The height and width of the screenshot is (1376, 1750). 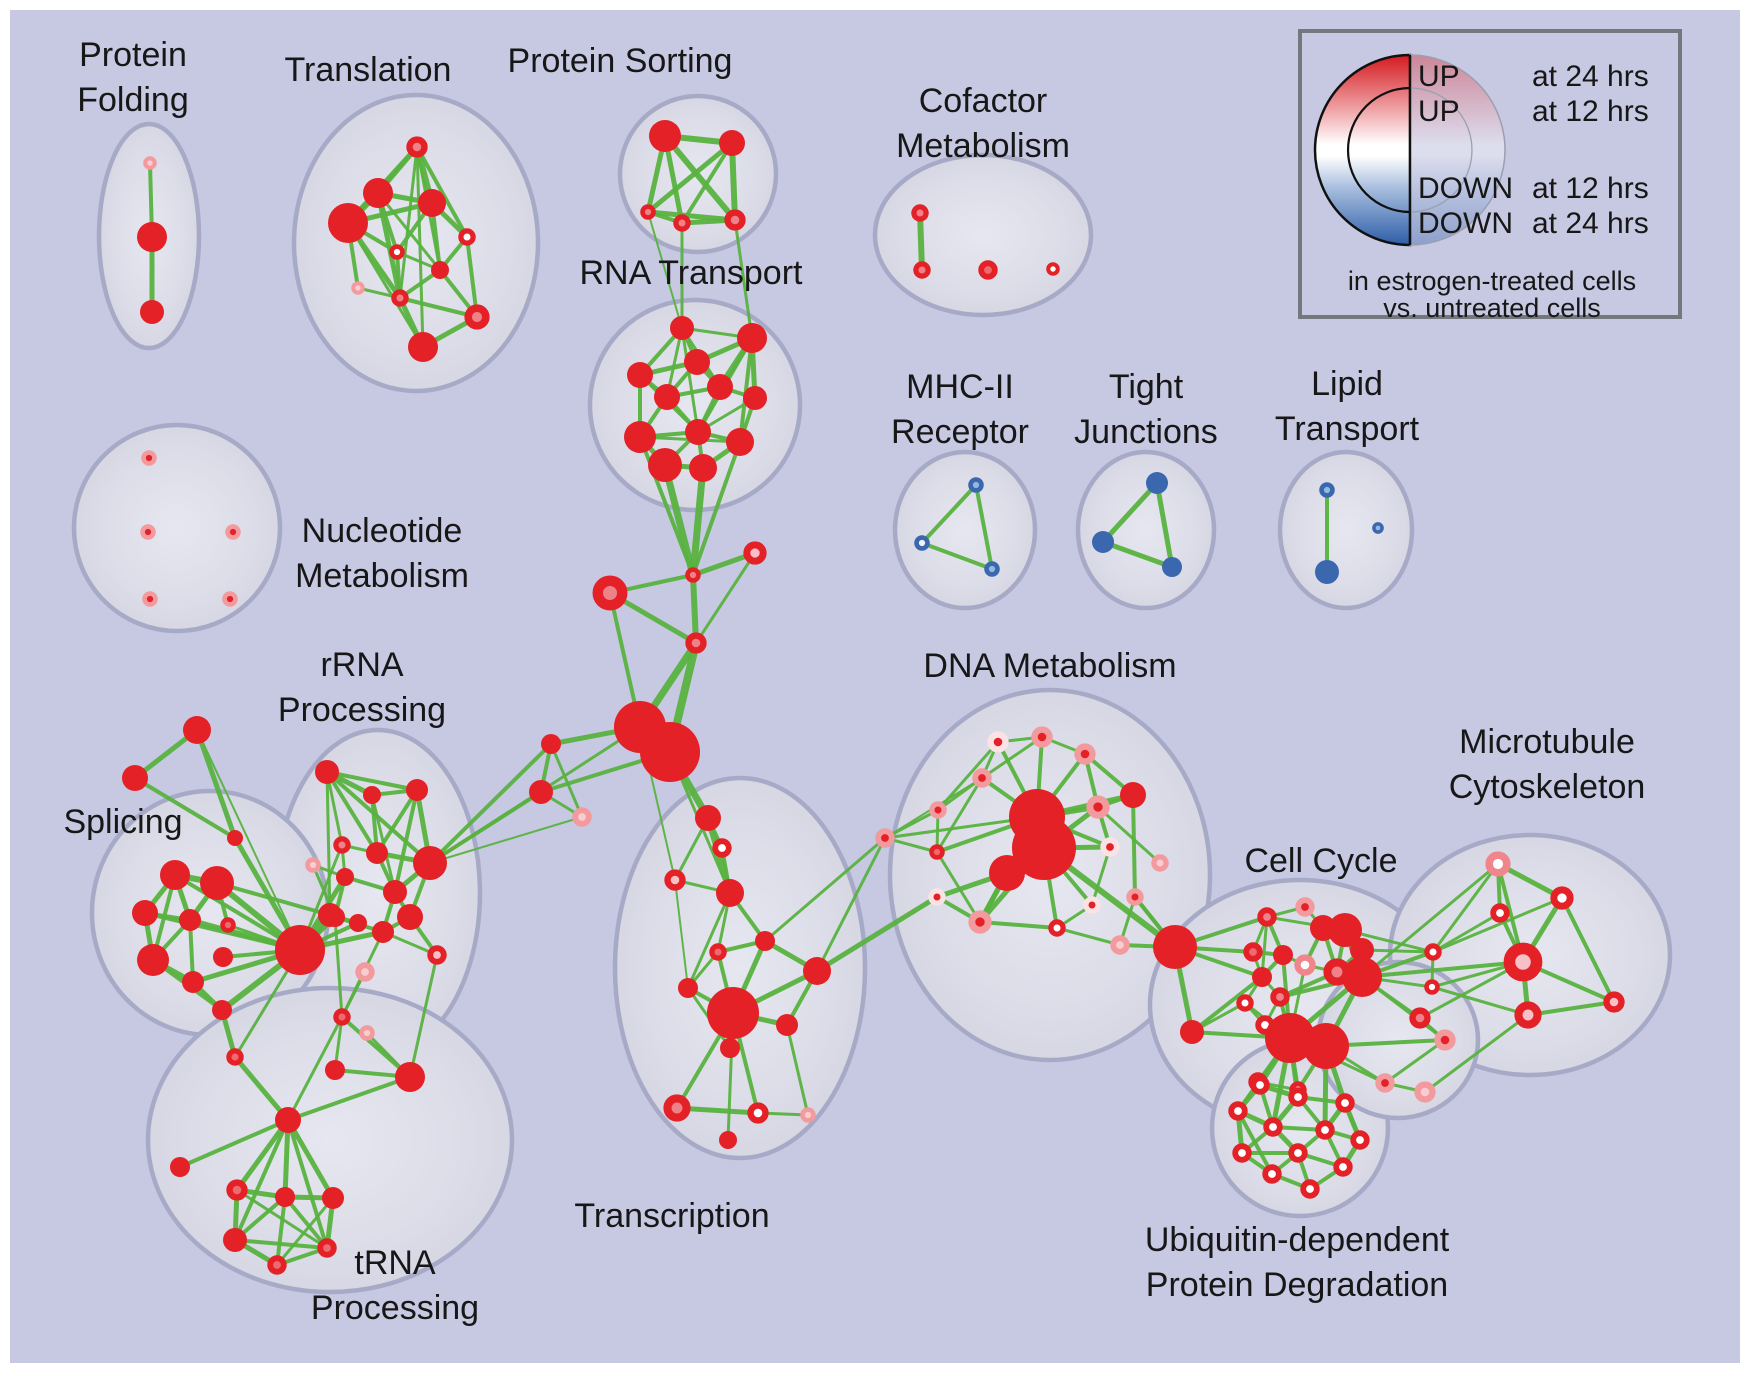 I want to click on cluster-label-tight-junctions: Tight, so click(x=1146, y=387).